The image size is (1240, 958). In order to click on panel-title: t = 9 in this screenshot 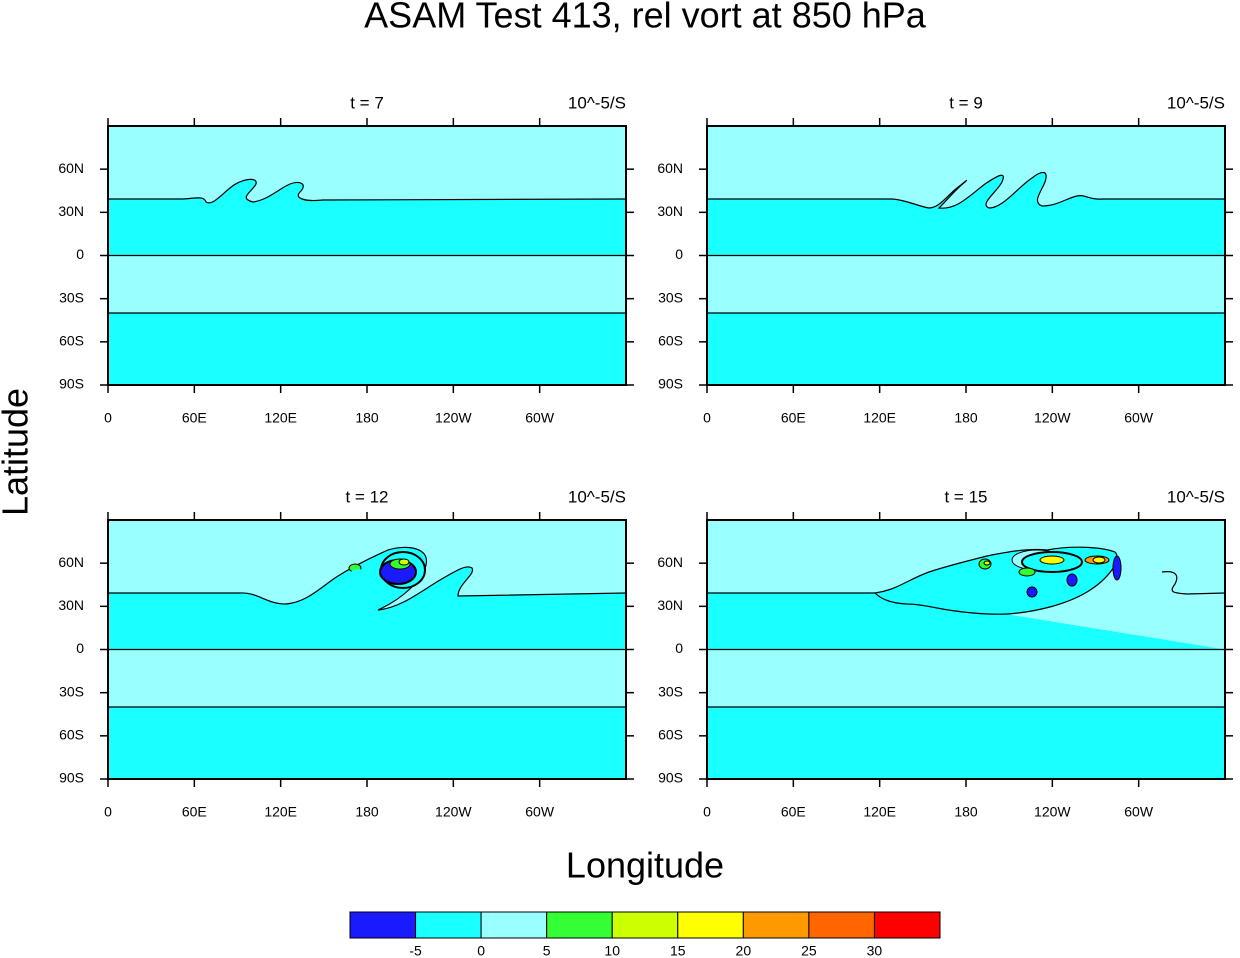, I will do `click(966, 102)`.